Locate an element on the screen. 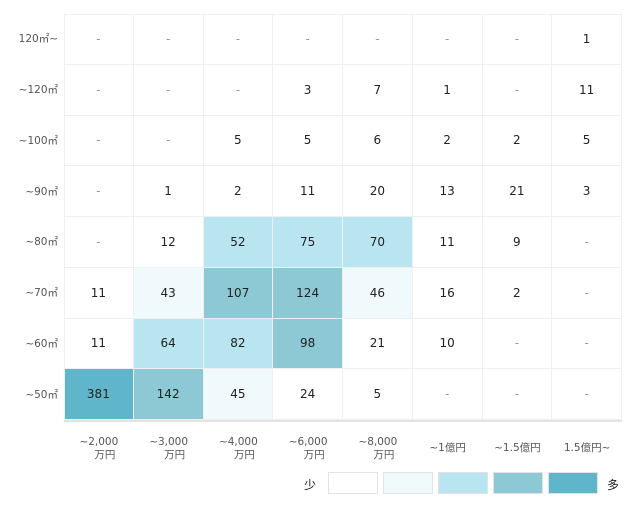 This screenshot has height=505, width=636. column-label: ~8,000 万円 is located at coordinates (378, 449).